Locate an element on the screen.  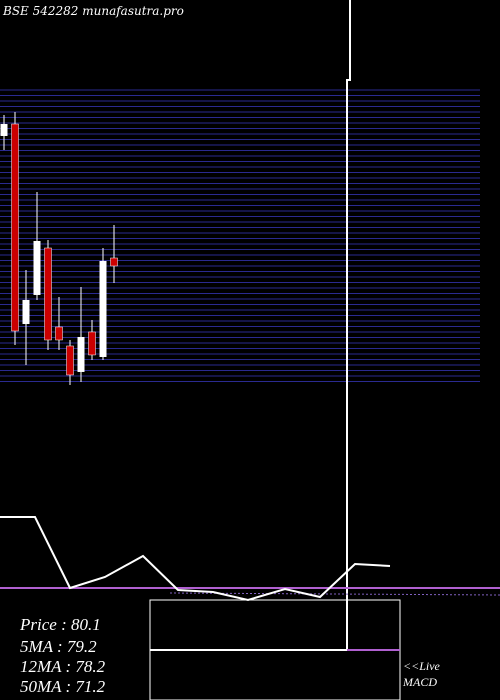
macd-label: MACD is located at coordinates (419, 682).